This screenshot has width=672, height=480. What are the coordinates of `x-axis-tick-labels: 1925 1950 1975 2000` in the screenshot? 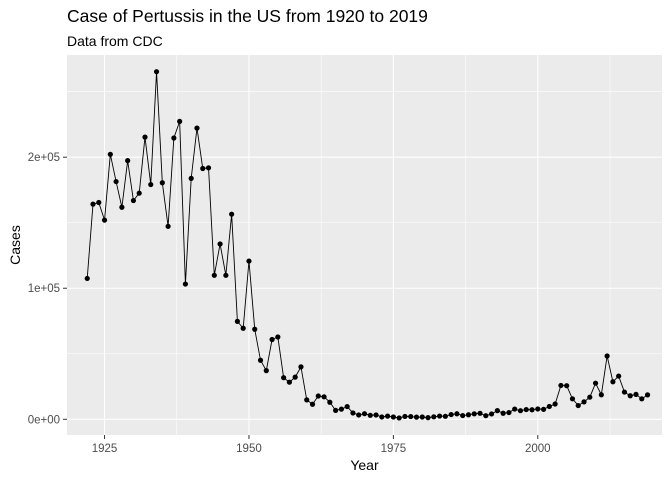 It's located at (321, 449).